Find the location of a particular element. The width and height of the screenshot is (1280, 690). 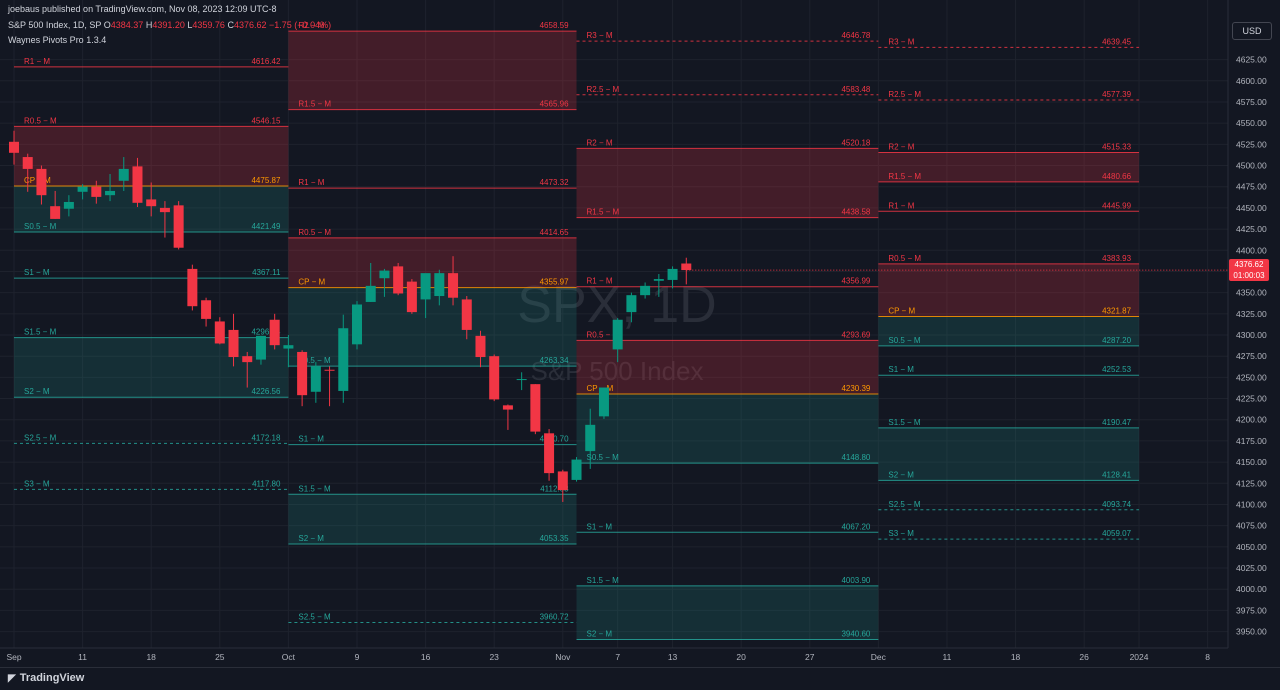

pivot-level-label: S2 − M is located at coordinates (901, 474).